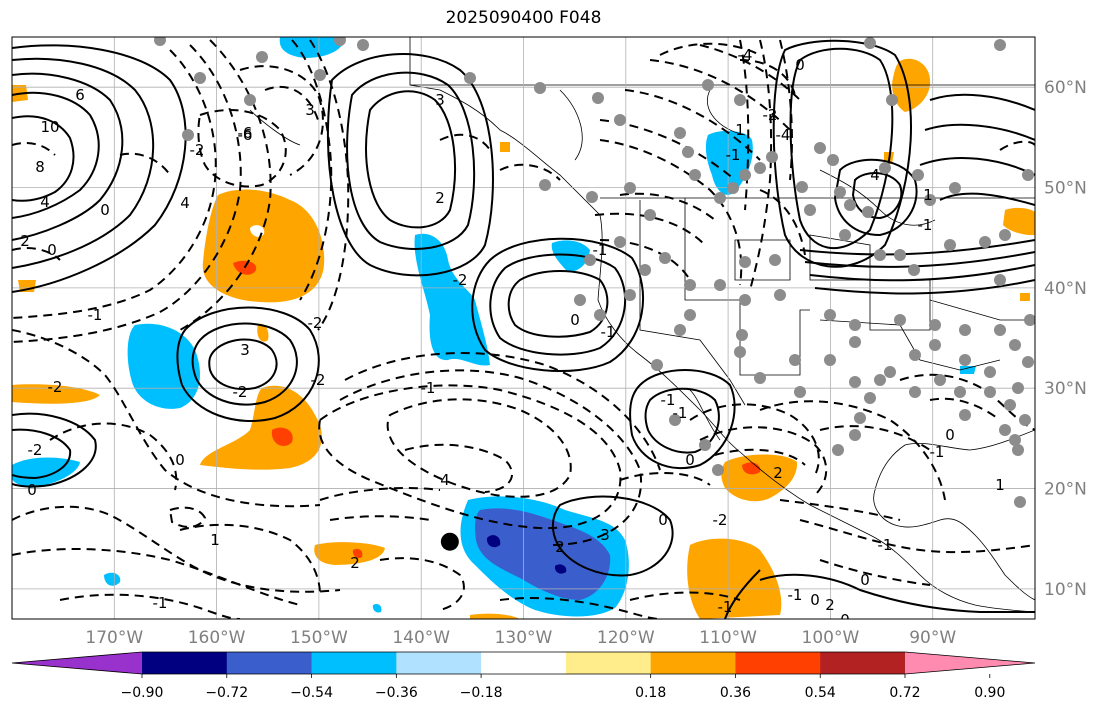 Image resolution: width=1105 pixels, height=712 pixels. What do you see at coordinates (524, 638) in the screenshot?
I see `longitude-label: 130°W` at bounding box center [524, 638].